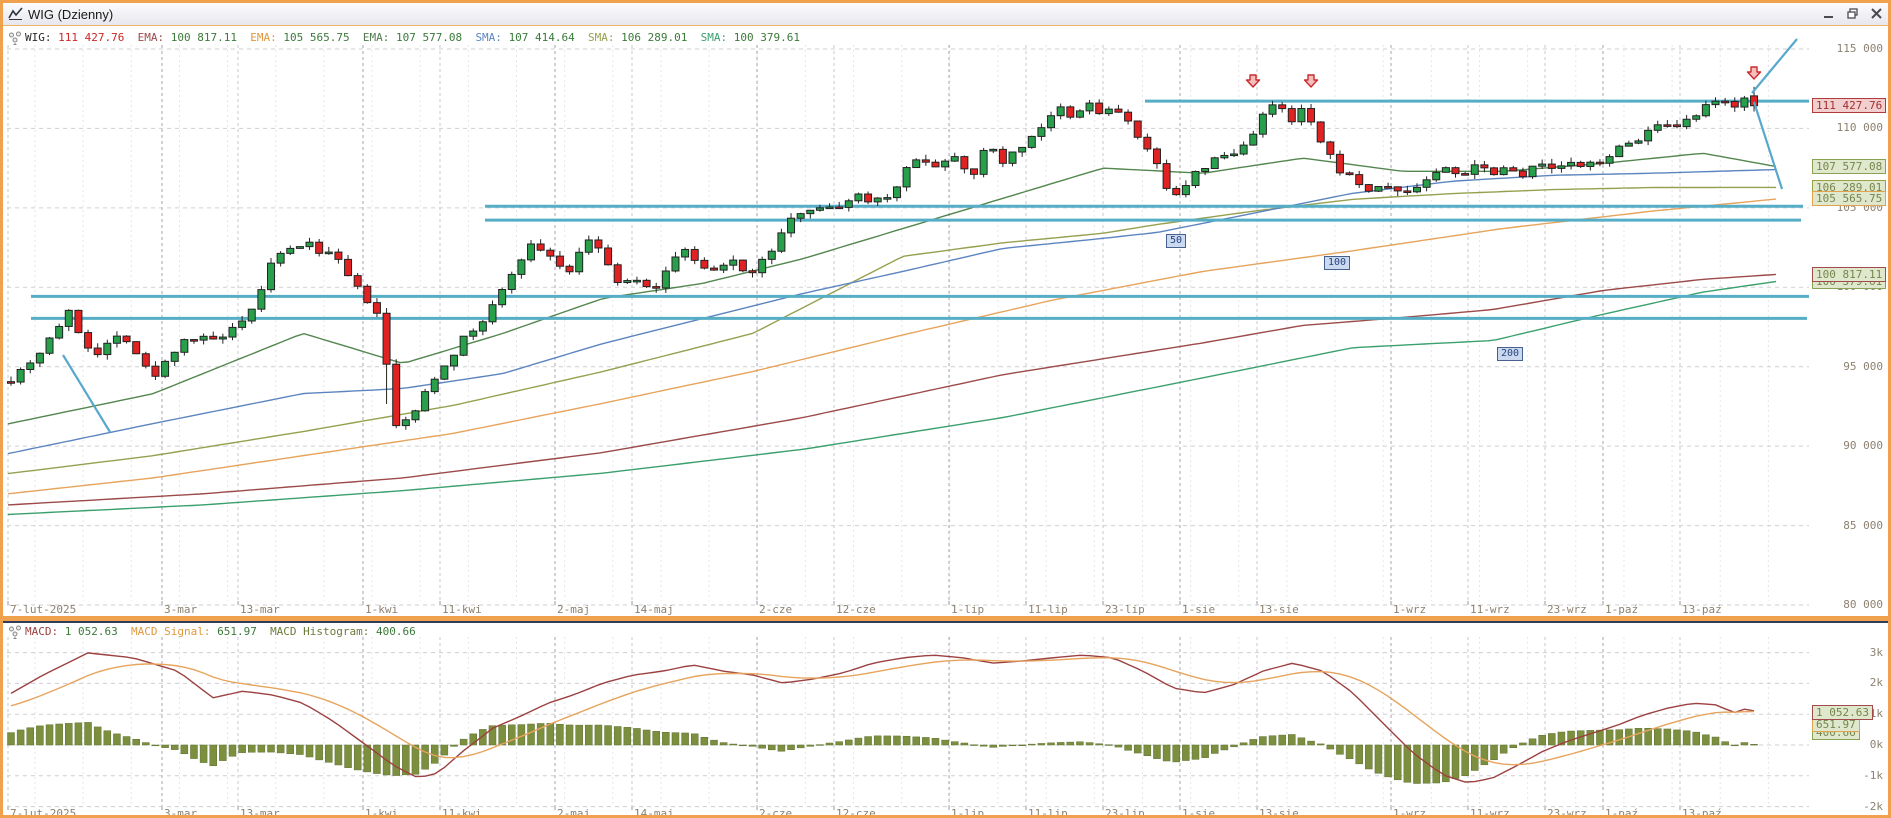 The image size is (1891, 818). I want to click on y-axis-label: 110 000, so click(1859, 128).